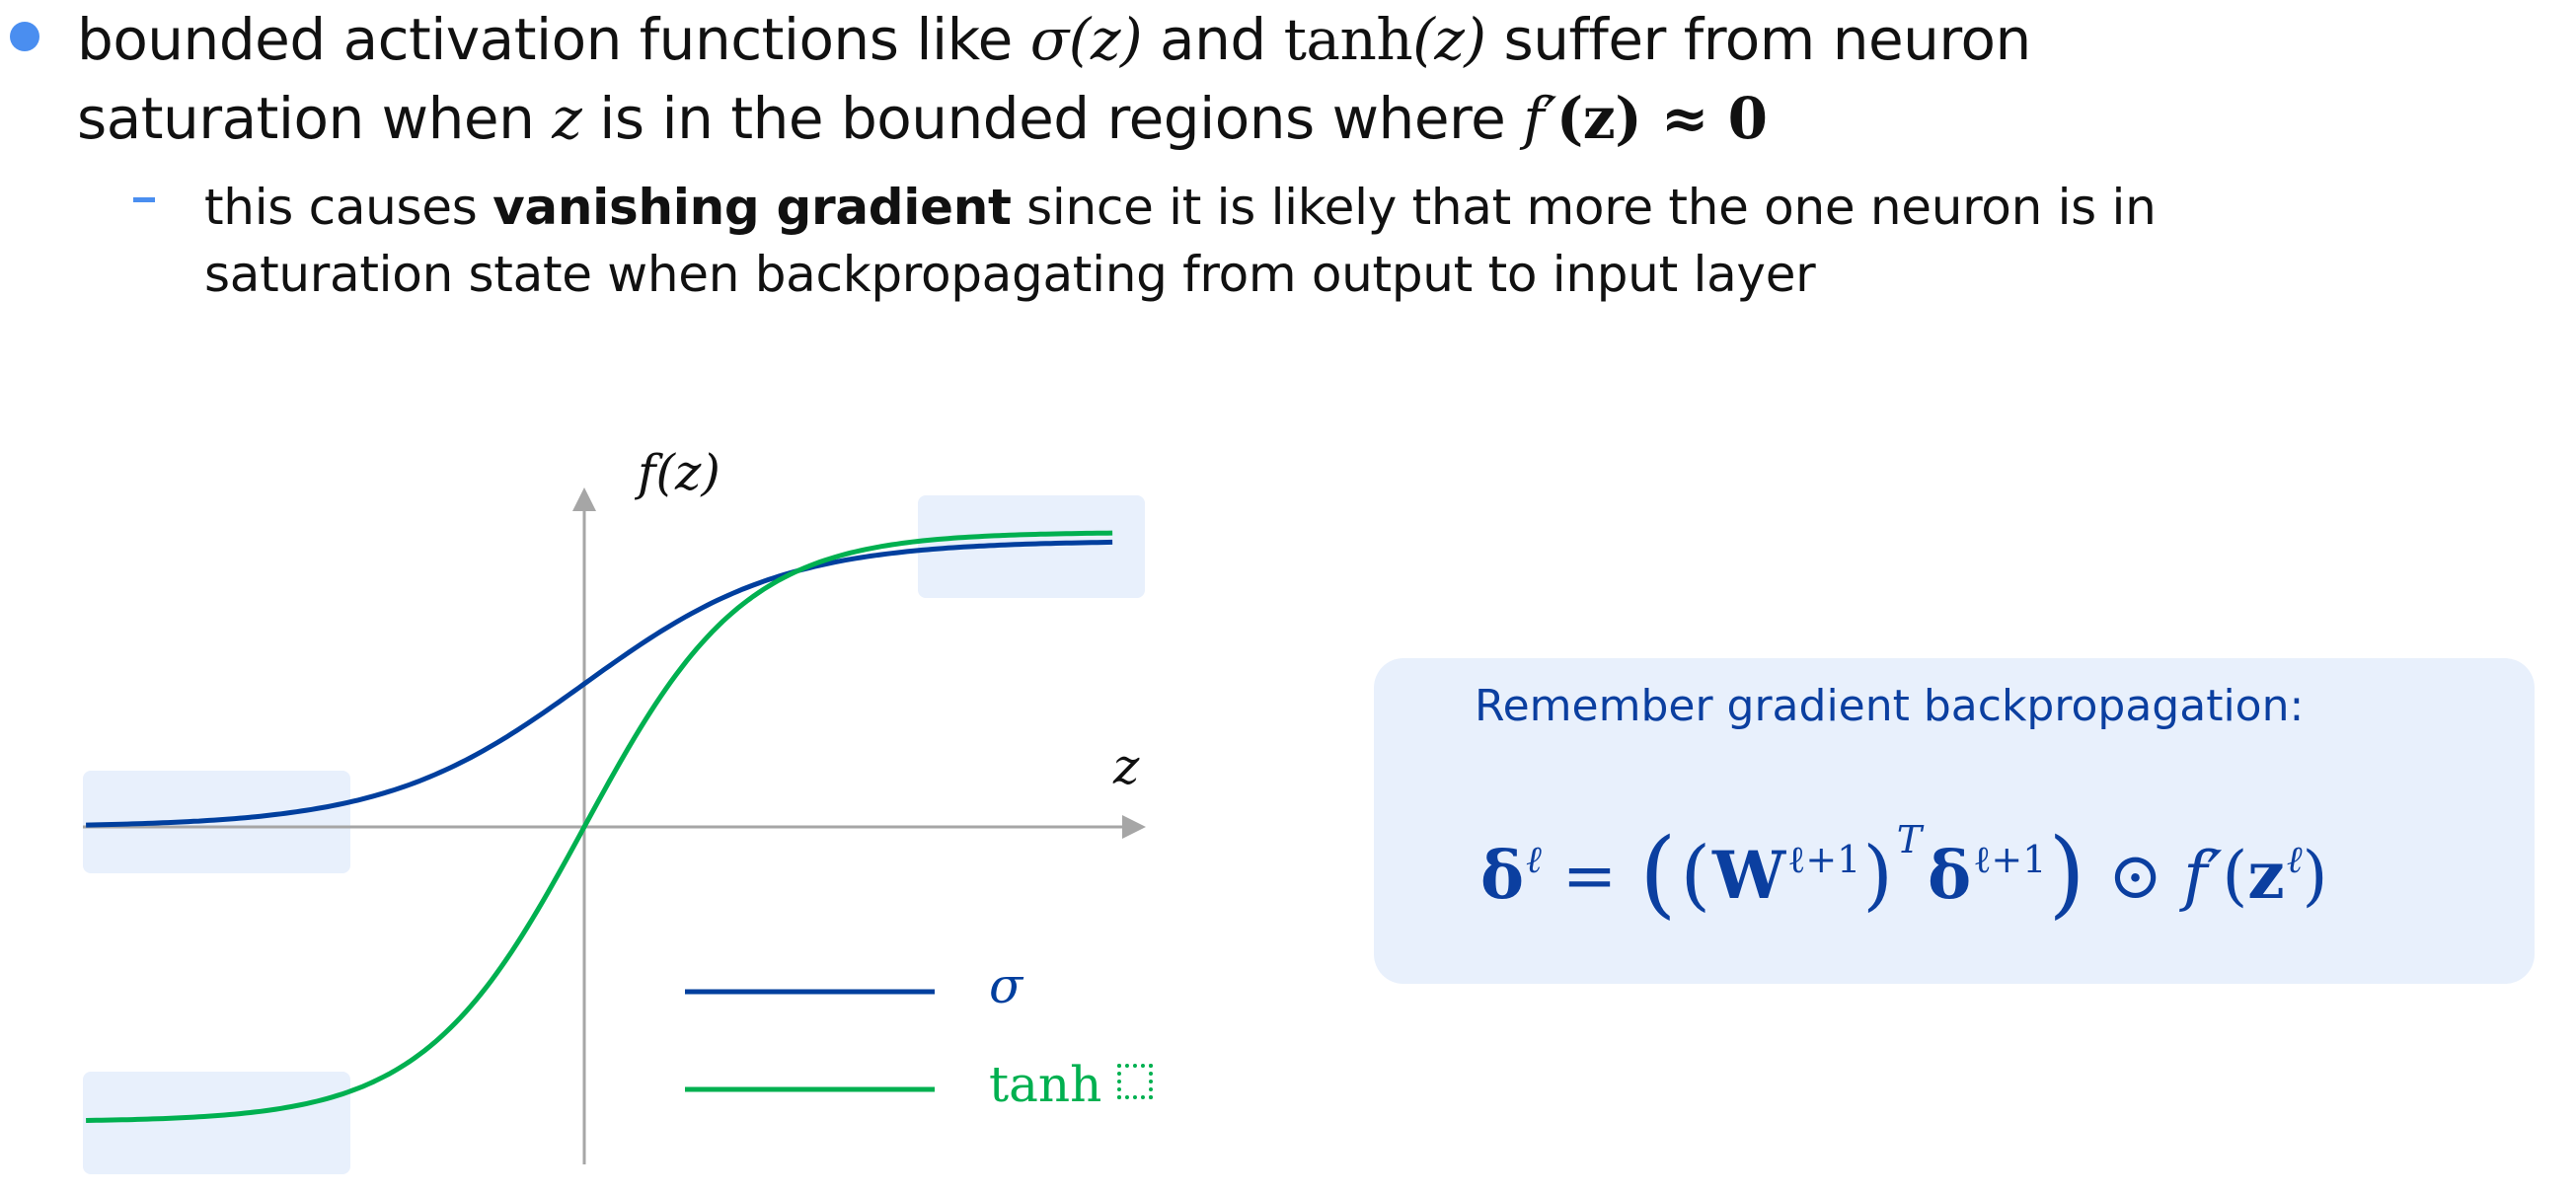 The height and width of the screenshot is (1194, 2576). I want to click on placeholder-box-icon, so click(1135, 1081).